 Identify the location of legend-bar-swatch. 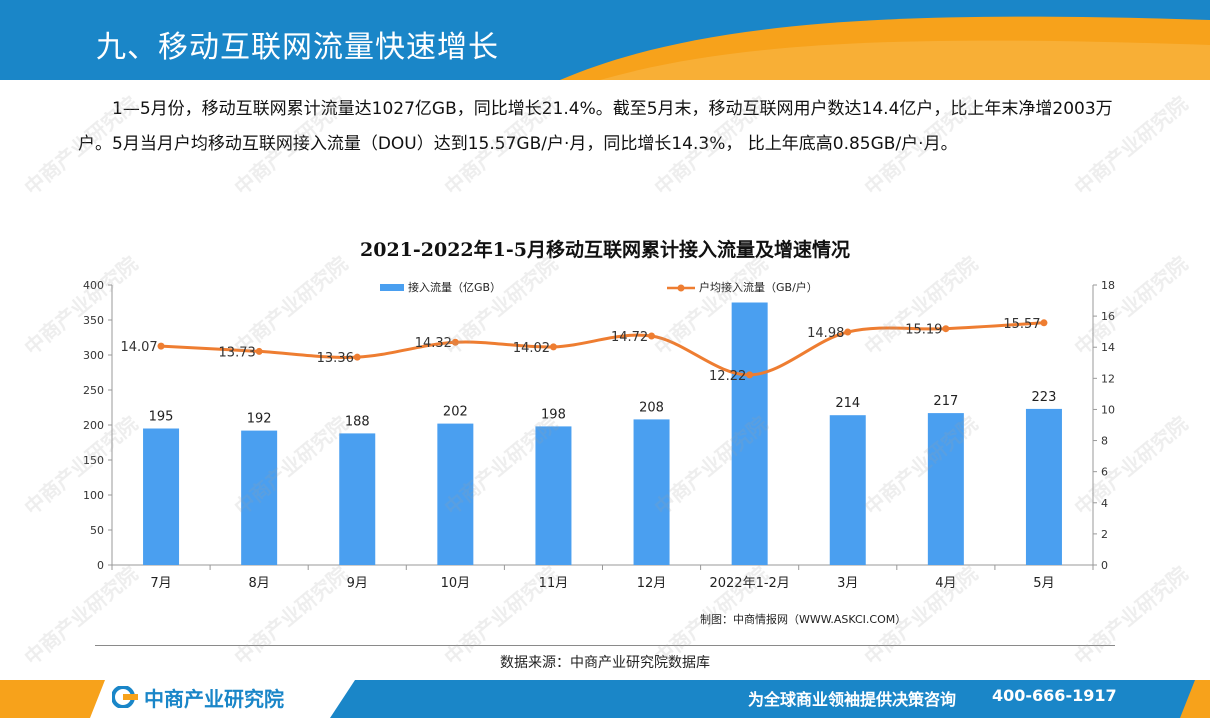
(392, 287).